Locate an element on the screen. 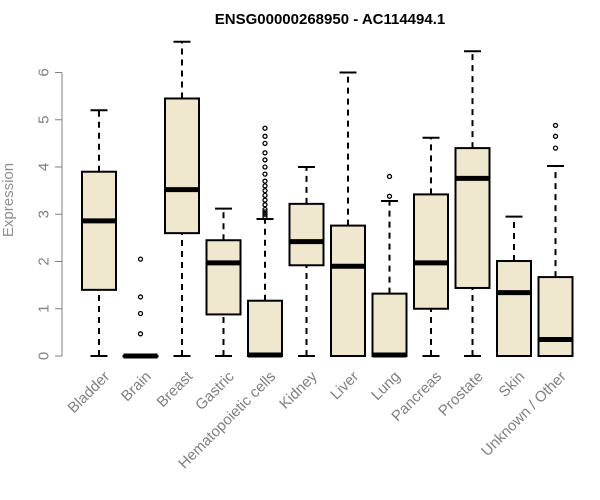  x-tick-label: Brain is located at coordinates (136, 386).